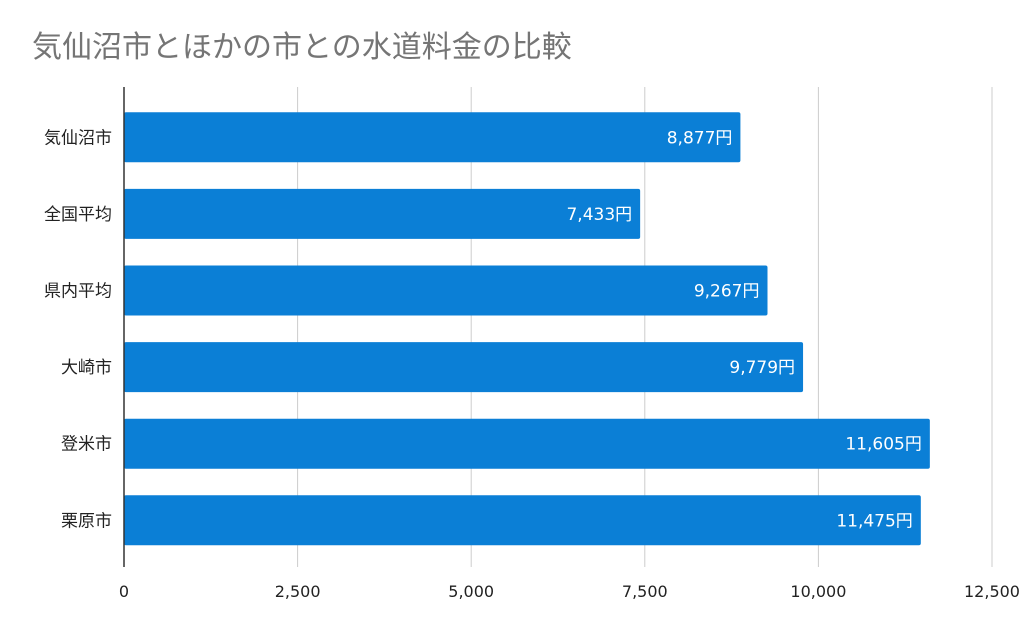  Describe the element at coordinates (86, 368) in the screenshot. I see `category-label: 大崎市` at that location.